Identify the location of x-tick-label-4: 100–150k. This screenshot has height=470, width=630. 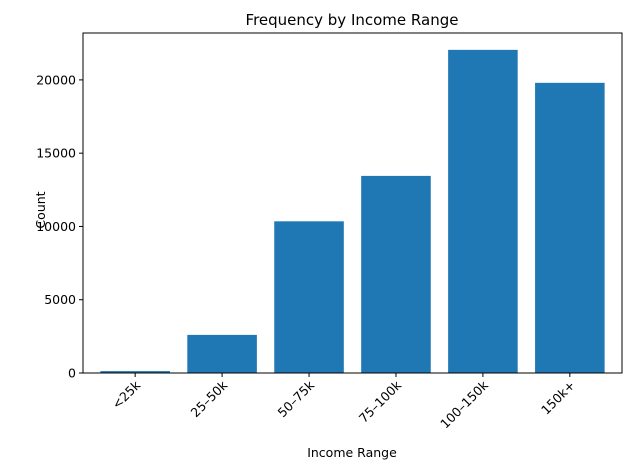
(464, 404).